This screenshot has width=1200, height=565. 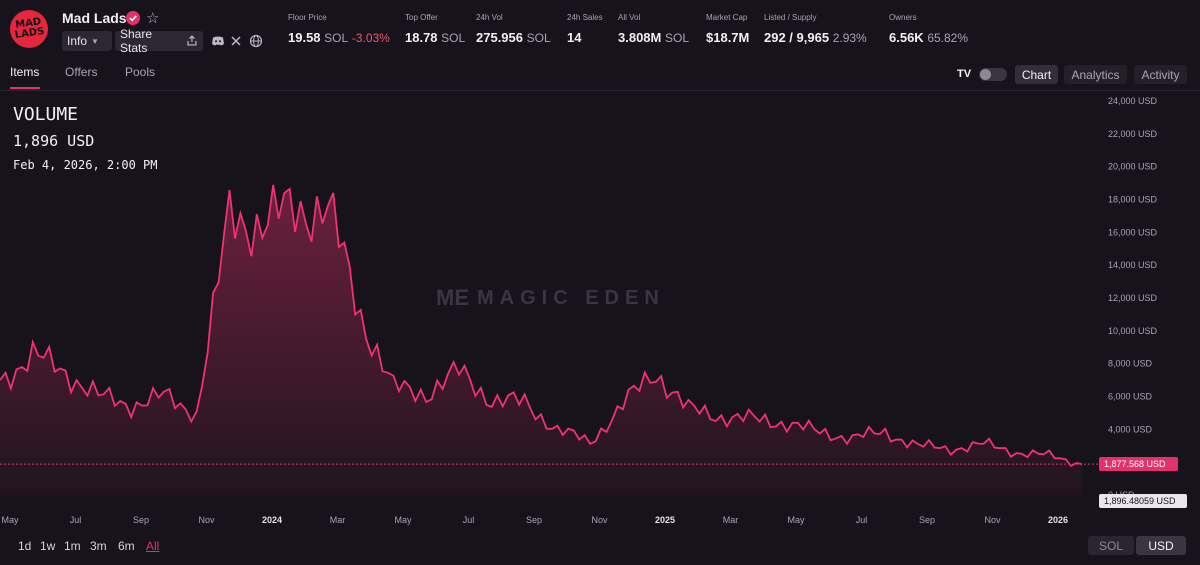 I want to click on stat-top-offer: Top Offer 18.78 SOL, so click(x=435, y=29).